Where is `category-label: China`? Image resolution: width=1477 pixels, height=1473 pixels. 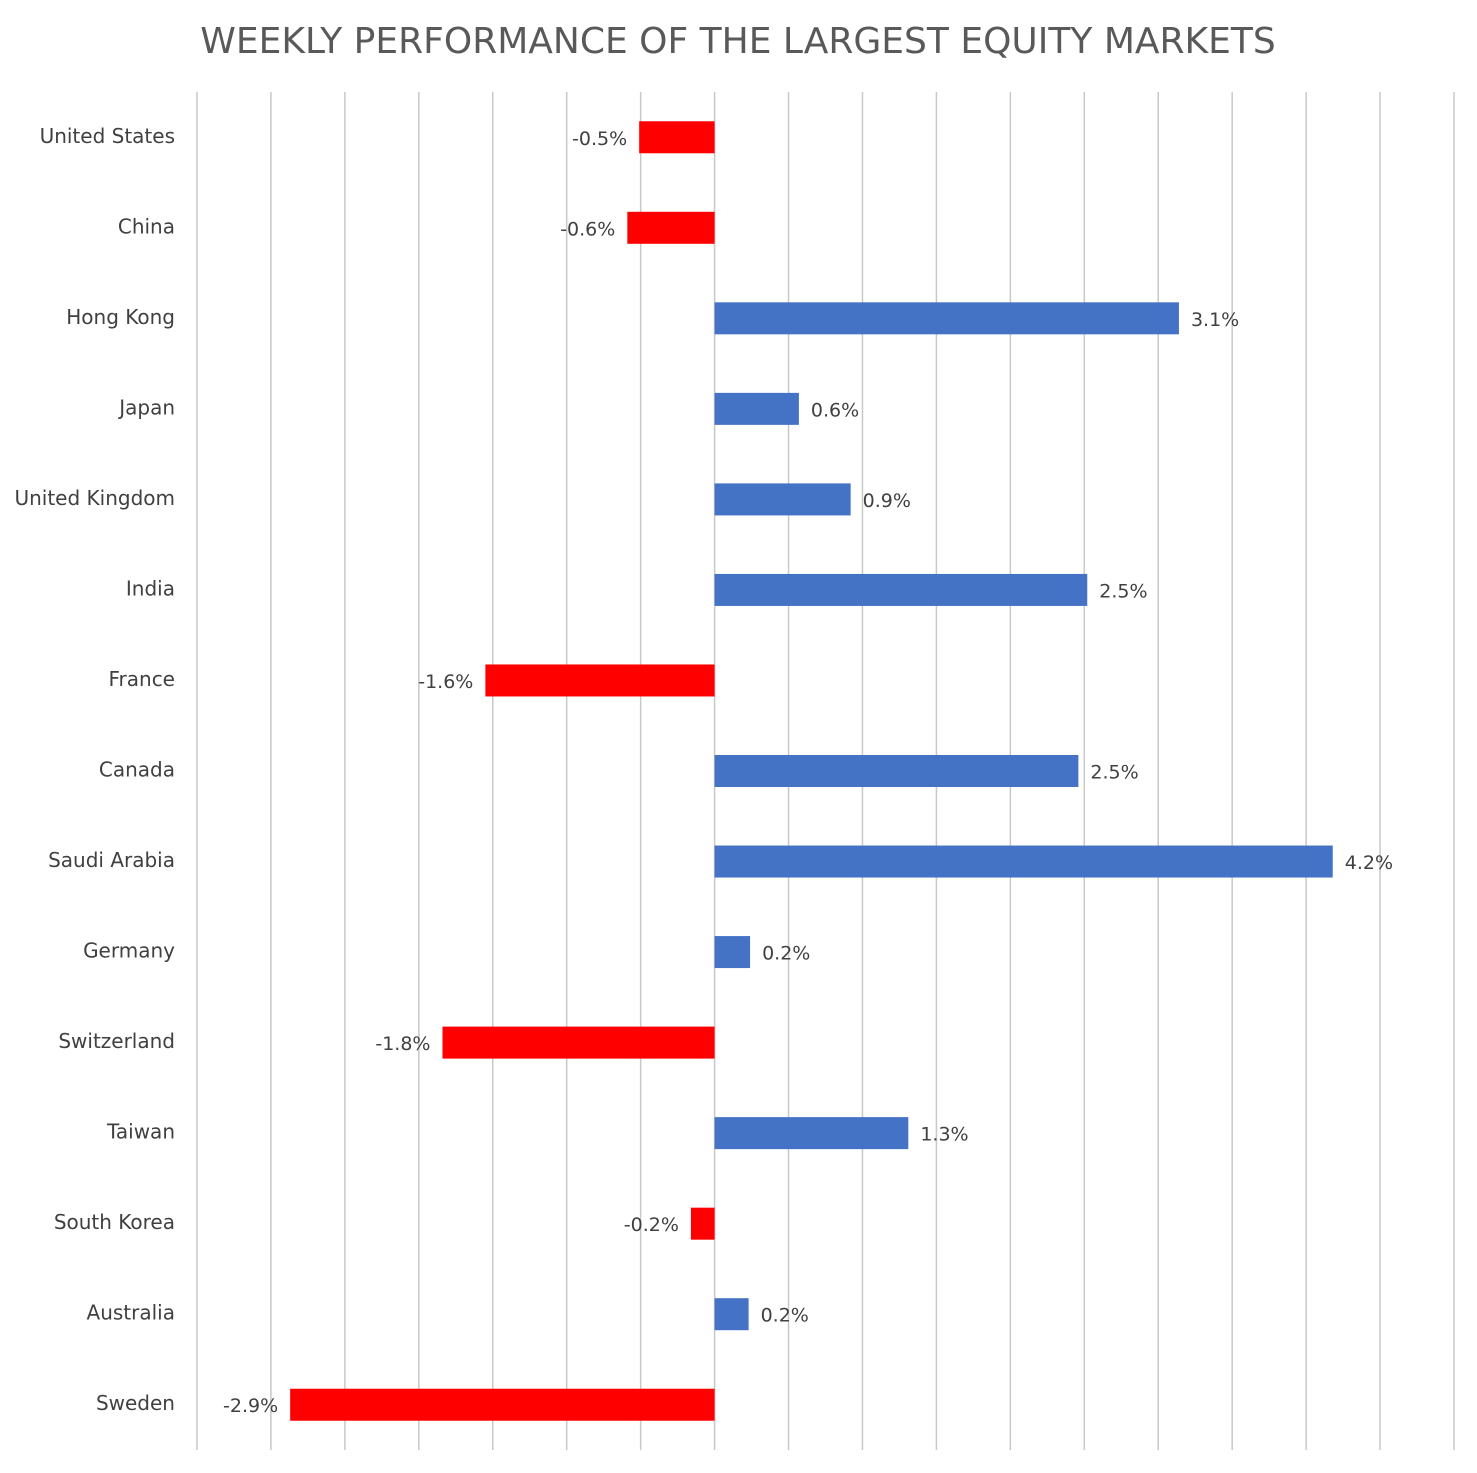 category-label: China is located at coordinates (146, 226).